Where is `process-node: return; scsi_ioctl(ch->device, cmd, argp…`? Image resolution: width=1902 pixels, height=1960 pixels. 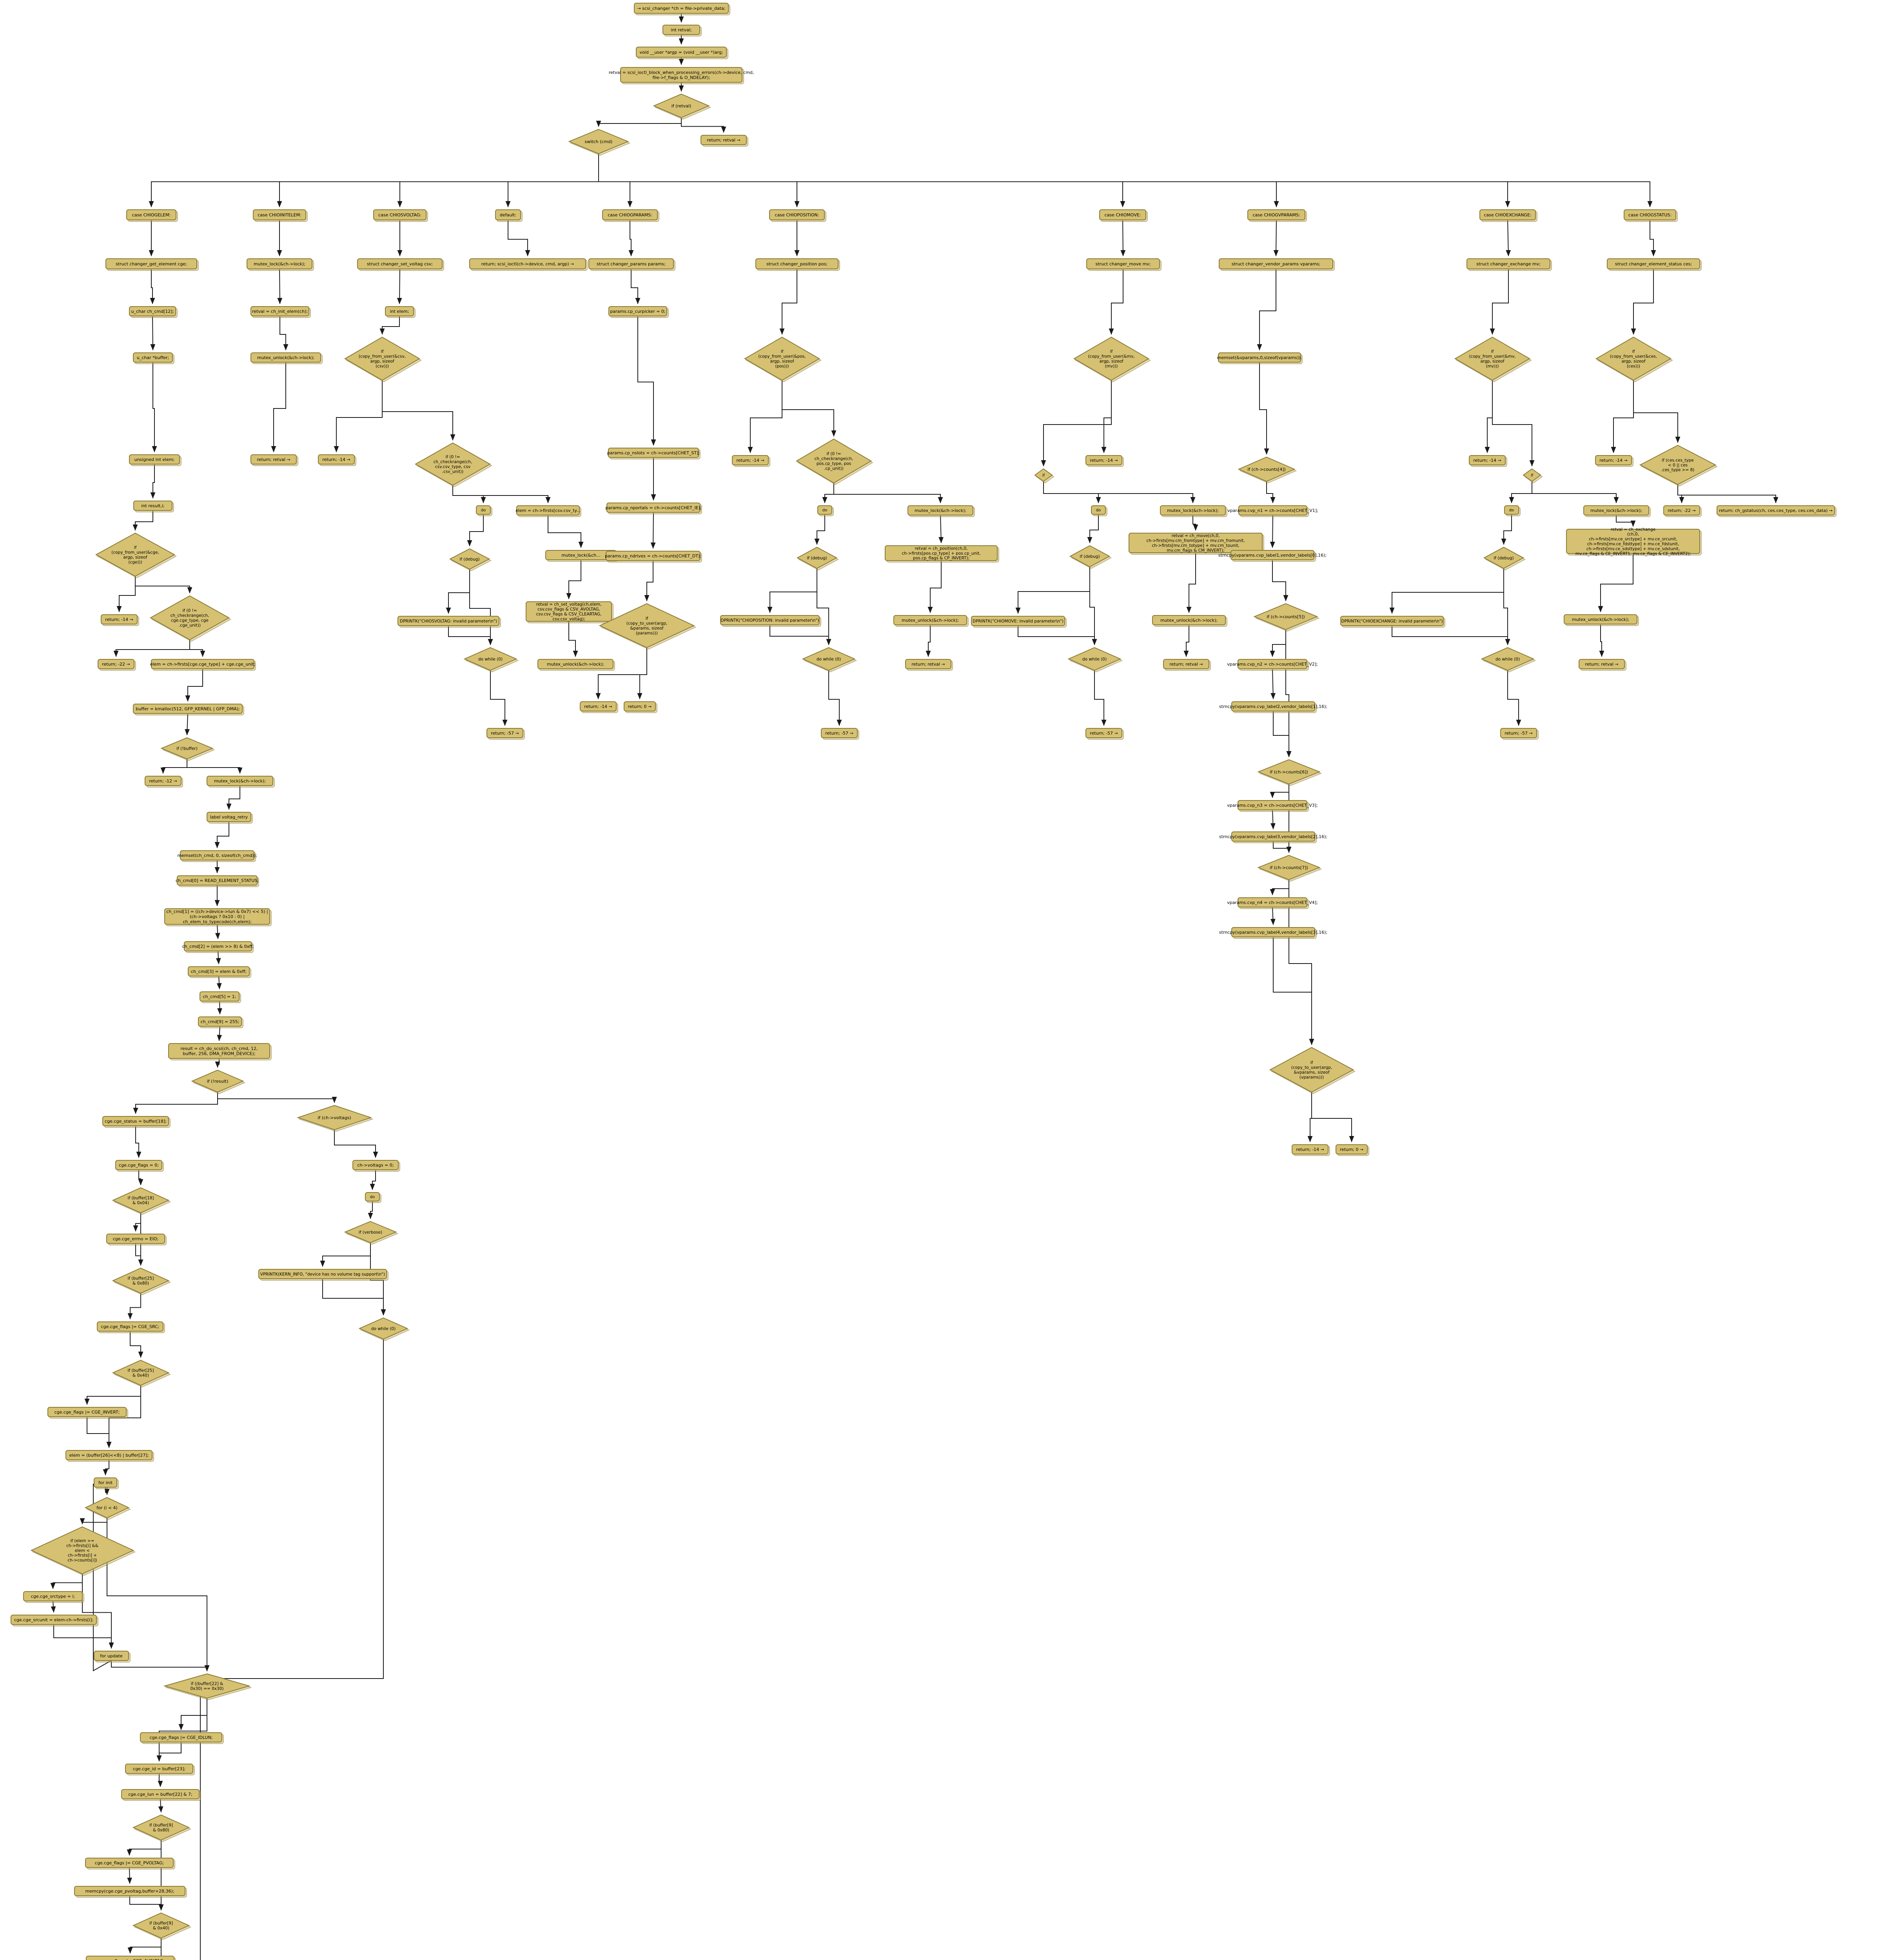
process-node: return; scsi_ioctl(ch->device, cmd, argp… is located at coordinates (528, 264).